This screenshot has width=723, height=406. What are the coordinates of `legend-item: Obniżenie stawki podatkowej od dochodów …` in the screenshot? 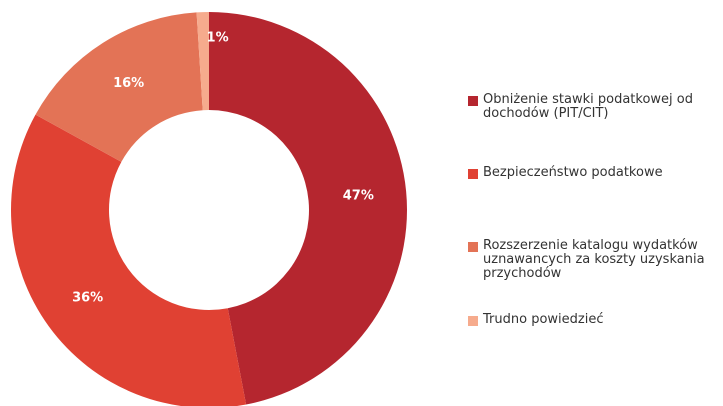 It's located at (595, 107).